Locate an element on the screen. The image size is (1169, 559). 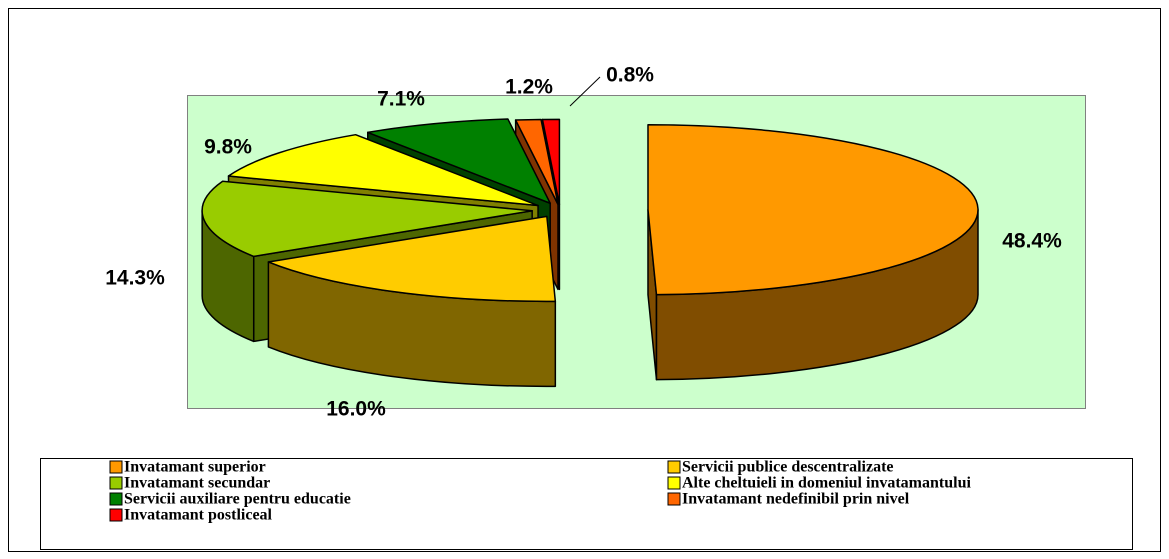
legend-label: Invatamant secundar is located at coordinates (197, 483).